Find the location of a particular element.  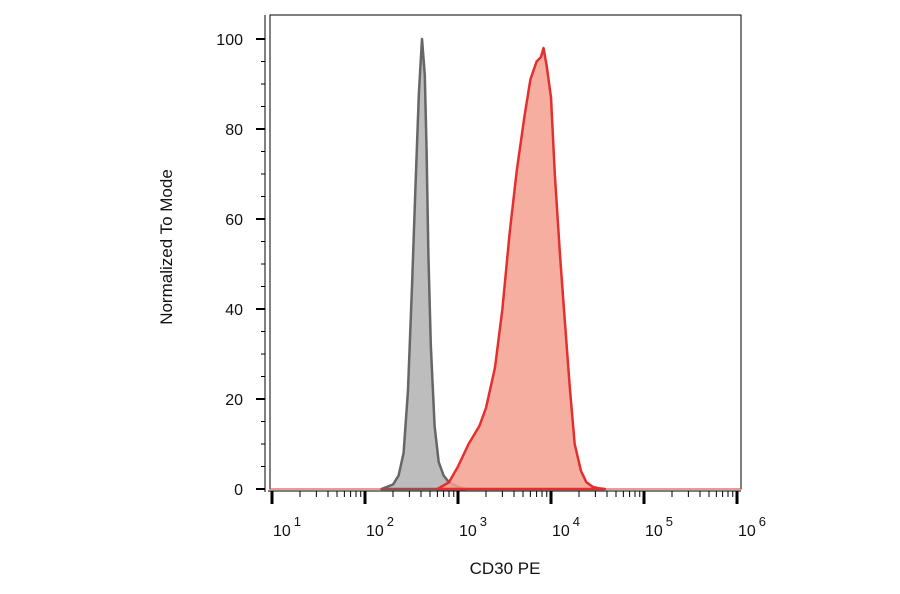

x-axis: 10¹ 10² 10³ 10⁴ 10⁵ 10⁶ is located at coordinates (517, 515).